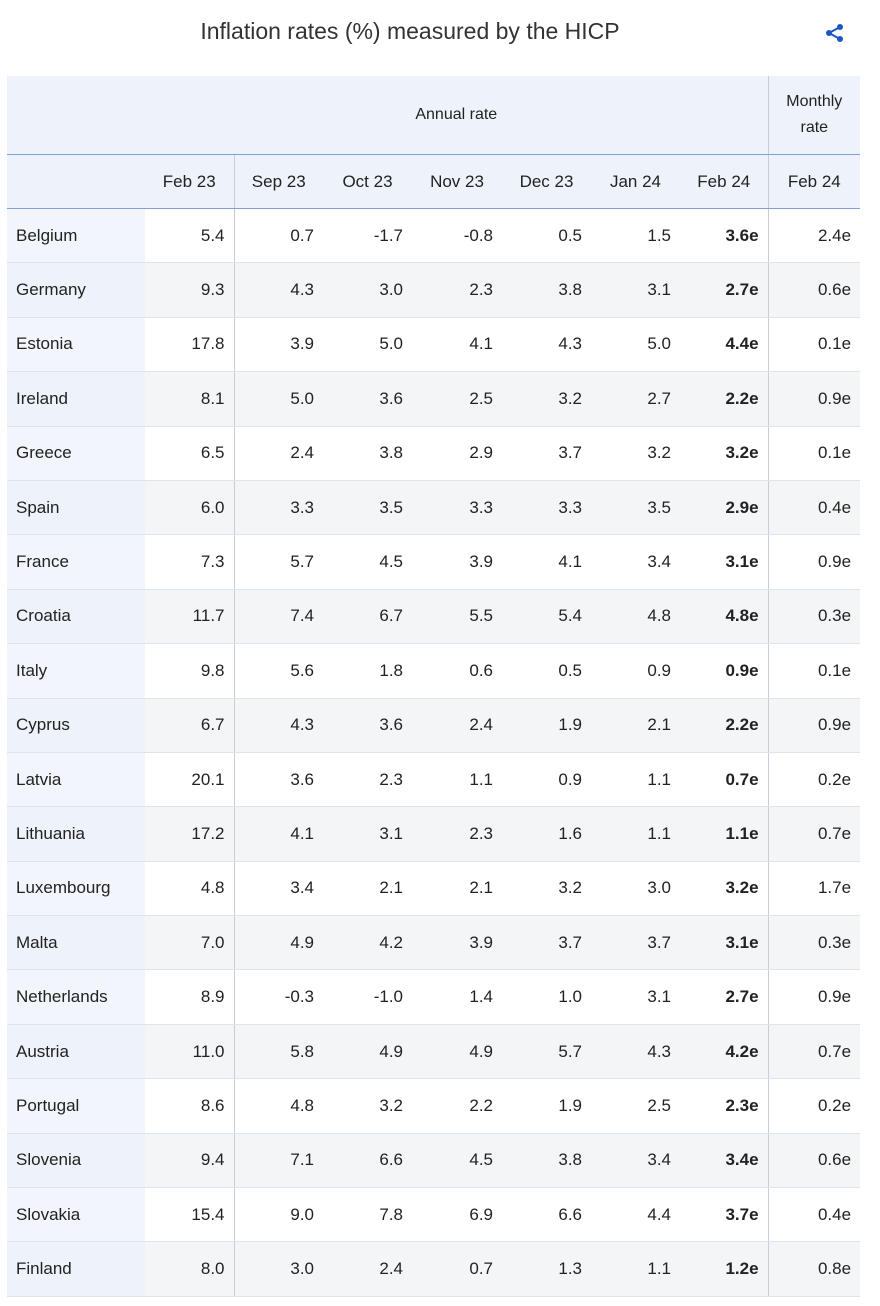  What do you see at coordinates (814, 290) in the screenshot?
I see `value-cell: 0.6e` at bounding box center [814, 290].